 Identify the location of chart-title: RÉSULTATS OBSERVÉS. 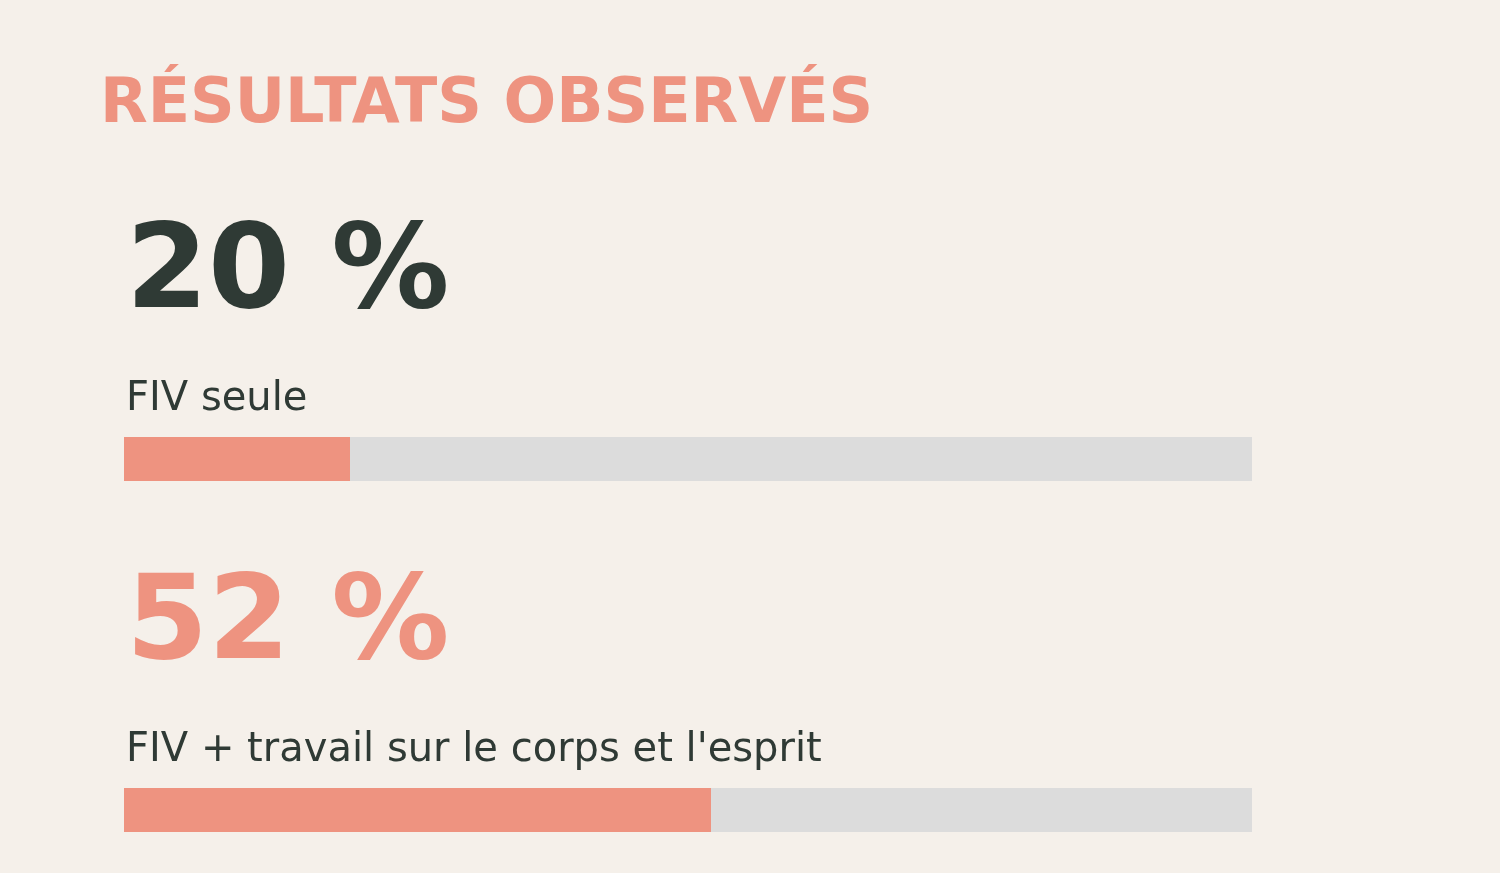
(487, 100).